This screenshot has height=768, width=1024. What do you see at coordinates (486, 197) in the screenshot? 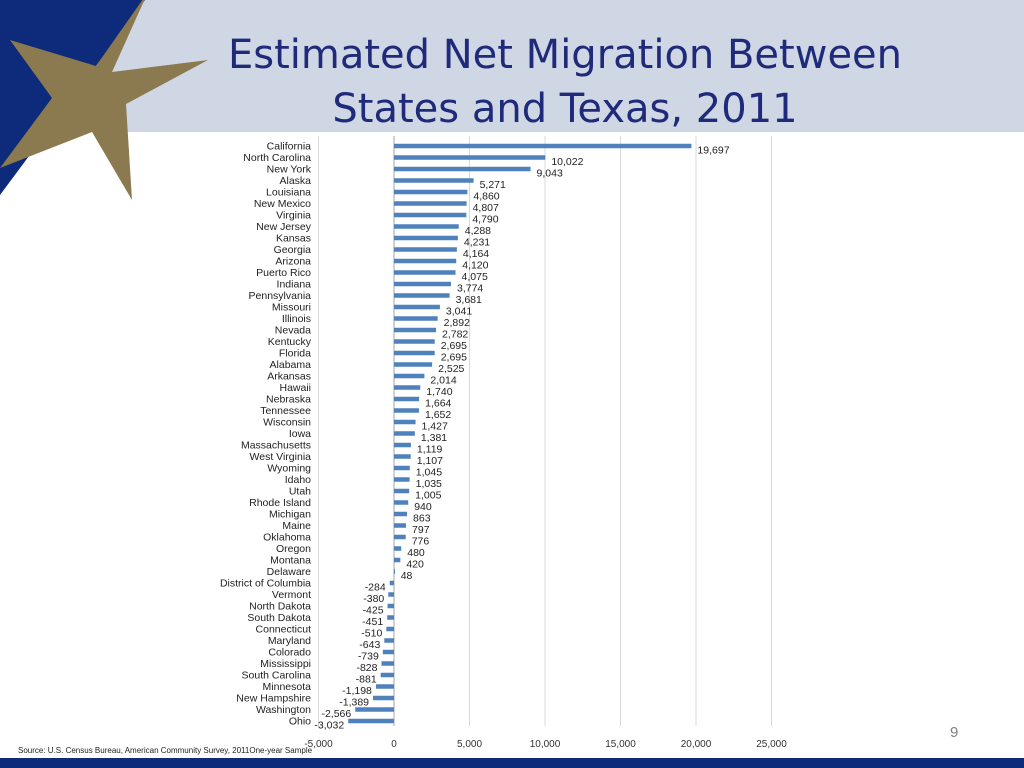
I see `data-label: 4,860` at bounding box center [486, 197].